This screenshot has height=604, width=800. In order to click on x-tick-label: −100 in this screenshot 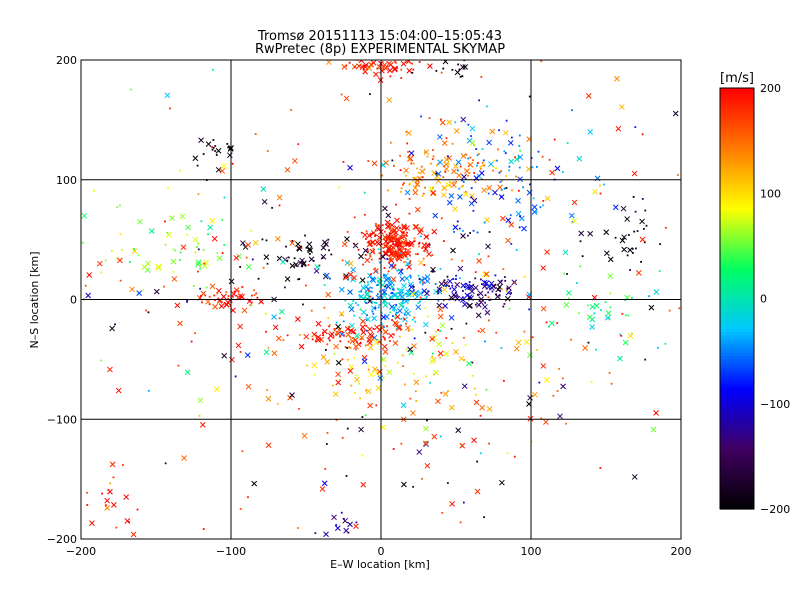, I will do `click(231, 551)`.